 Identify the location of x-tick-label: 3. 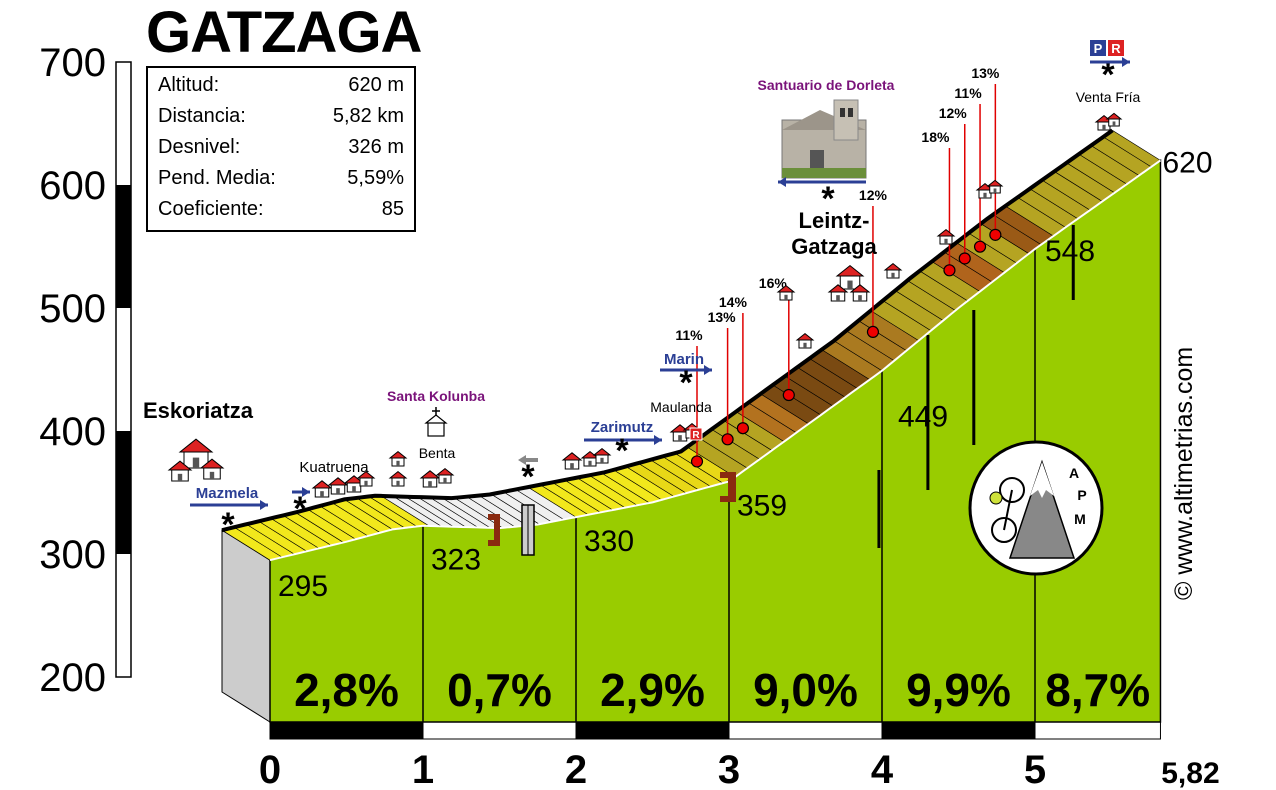
(729, 769).